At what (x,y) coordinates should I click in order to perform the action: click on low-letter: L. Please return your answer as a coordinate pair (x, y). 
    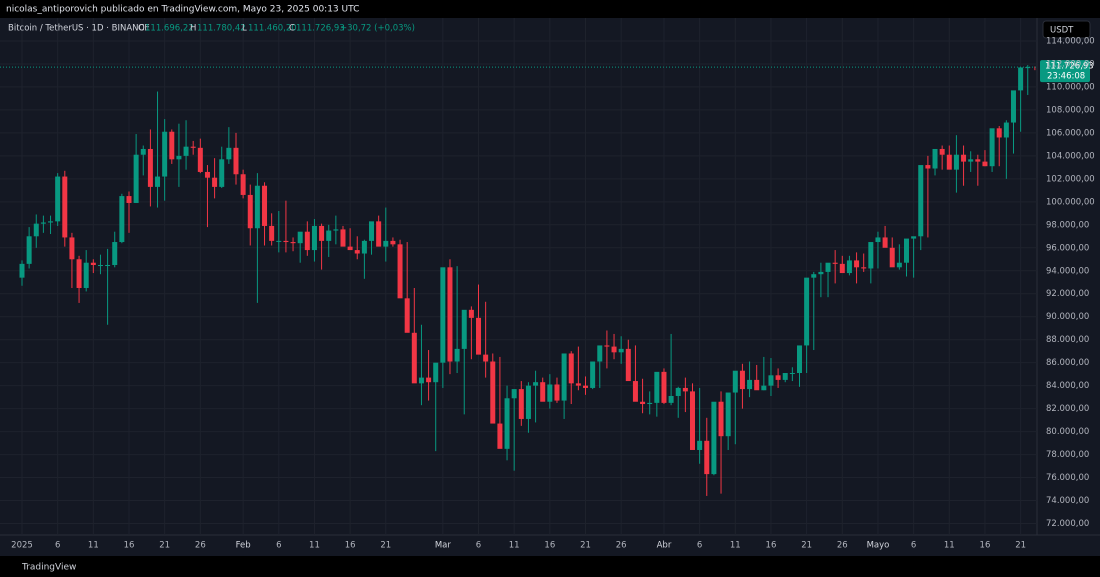
    Looking at the image, I should click on (244, 29).